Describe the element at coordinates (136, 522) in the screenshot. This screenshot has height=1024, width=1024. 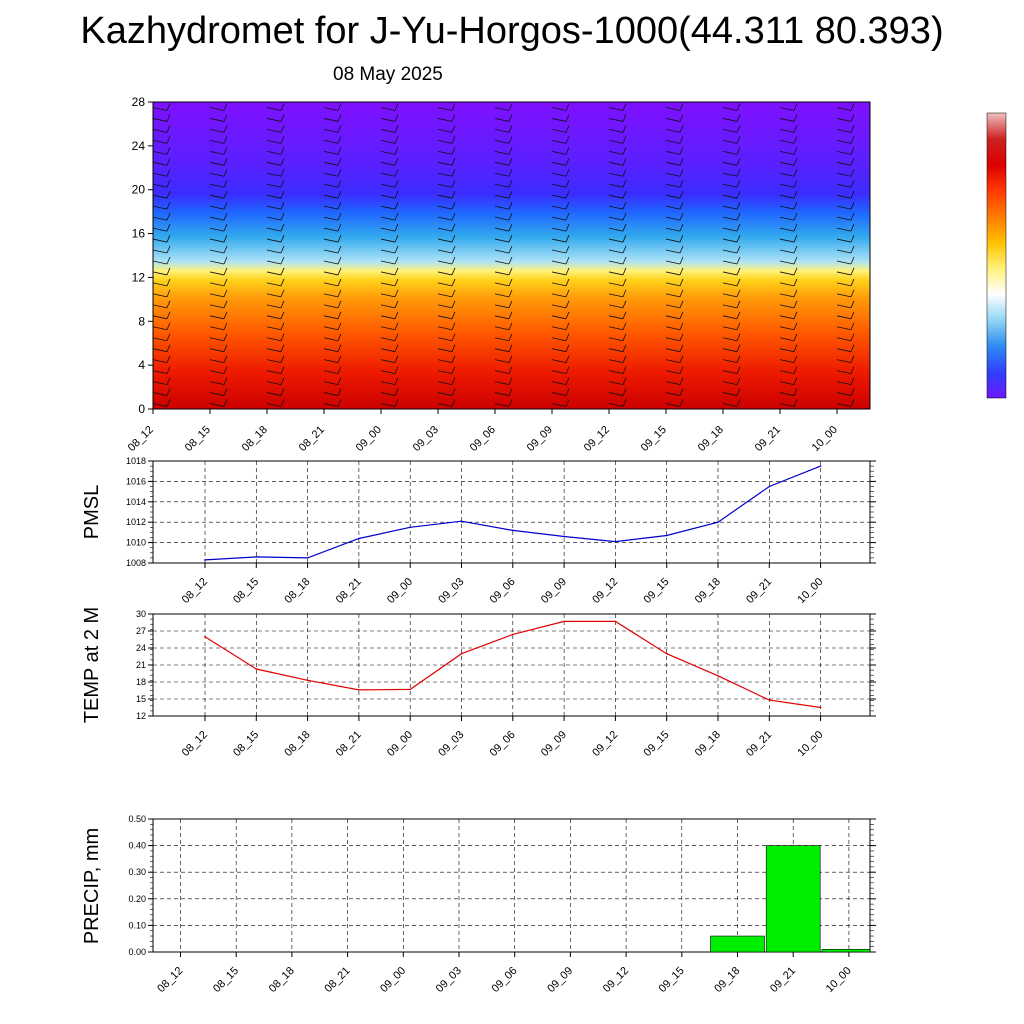
I see `y-tick-label: 1012` at that location.